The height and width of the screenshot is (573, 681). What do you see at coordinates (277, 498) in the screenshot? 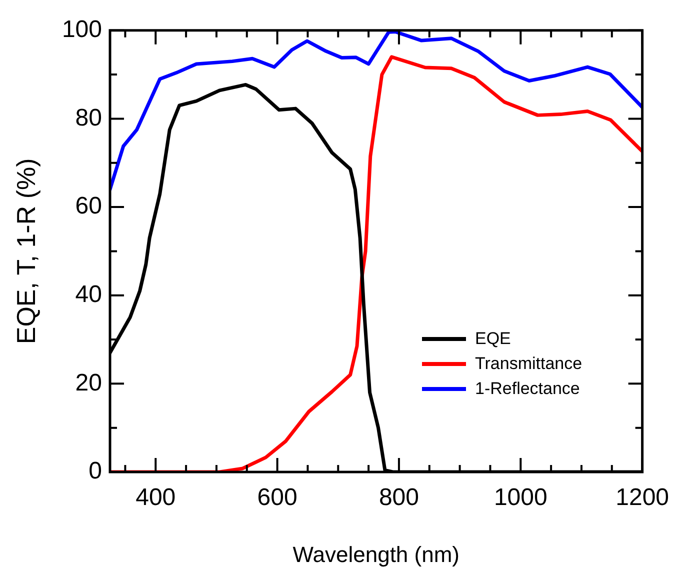
I see `x-tick-label: 600` at bounding box center [277, 498].